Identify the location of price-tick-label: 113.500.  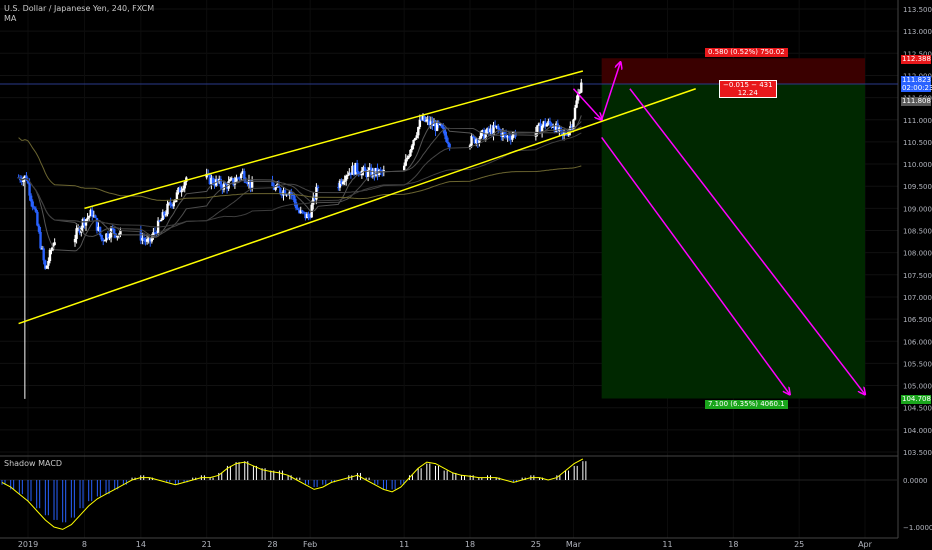
(917, 10).